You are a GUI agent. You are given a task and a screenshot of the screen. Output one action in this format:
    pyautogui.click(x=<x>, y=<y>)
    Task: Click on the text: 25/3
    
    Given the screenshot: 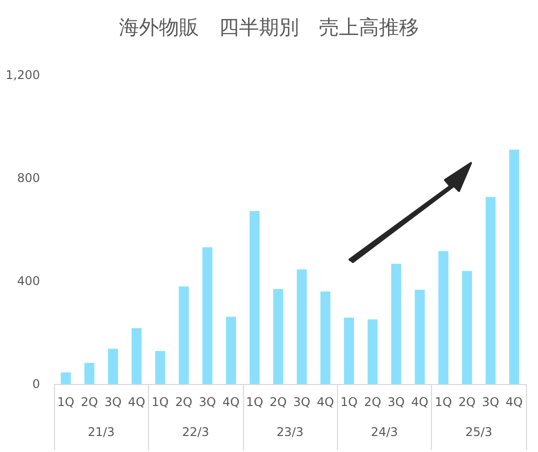 What is the action you would take?
    pyautogui.click(x=478, y=432)
    